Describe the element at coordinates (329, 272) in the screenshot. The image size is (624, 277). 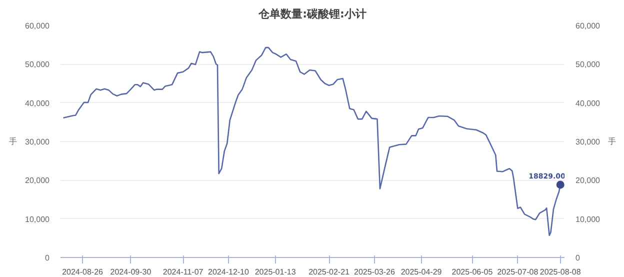
I see `x-tick-label: 2025-02-21` at that location.